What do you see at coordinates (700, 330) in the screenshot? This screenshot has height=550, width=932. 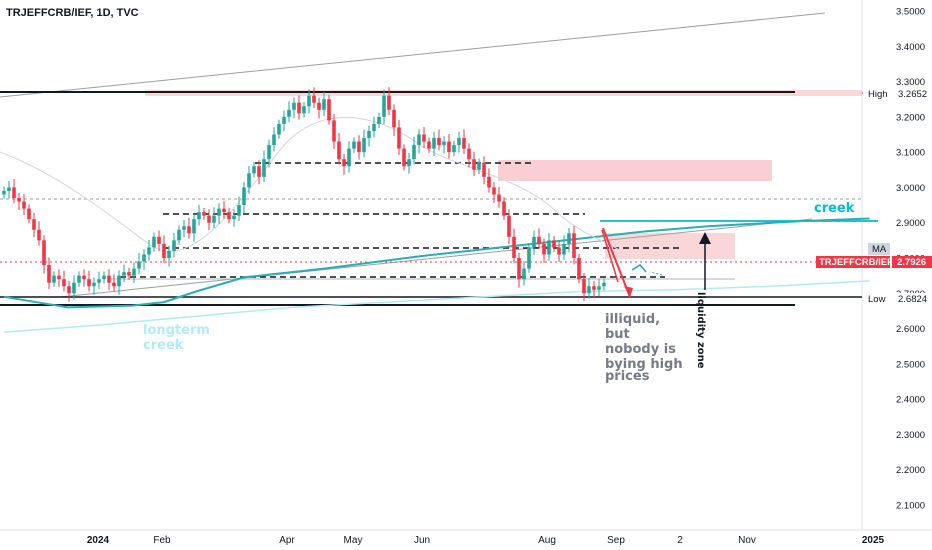 I see `liquidity-zone-label: liquidity zone` at bounding box center [700, 330].